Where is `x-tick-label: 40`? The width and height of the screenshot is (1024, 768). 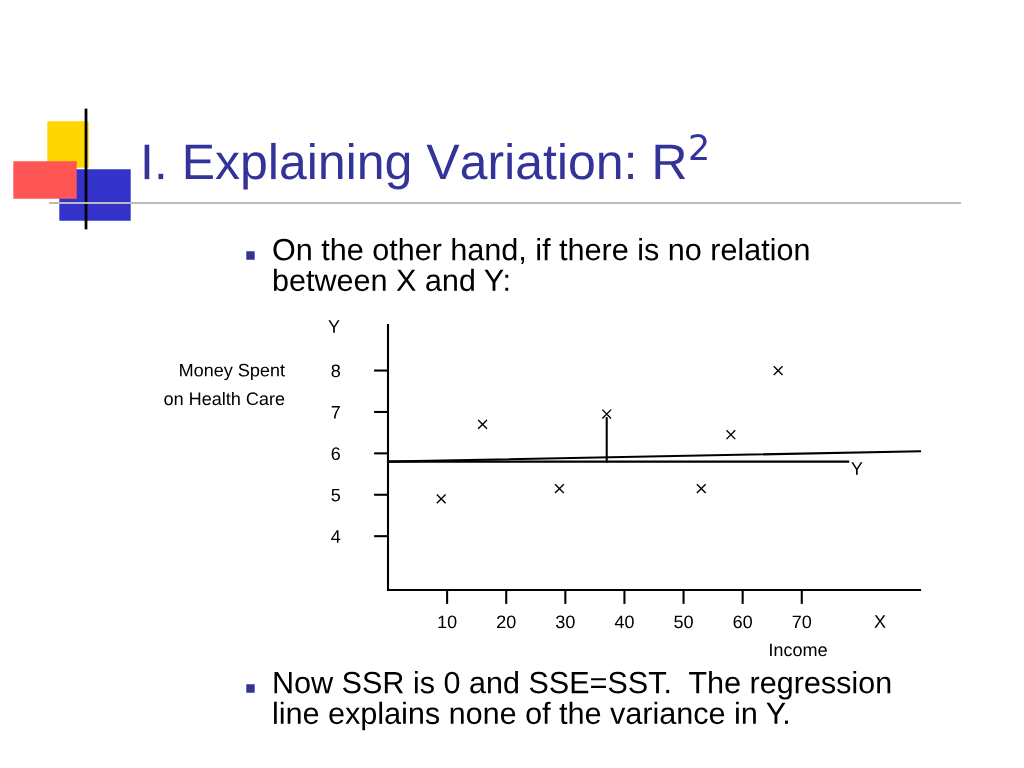
x-tick-label: 40 is located at coordinates (624, 622).